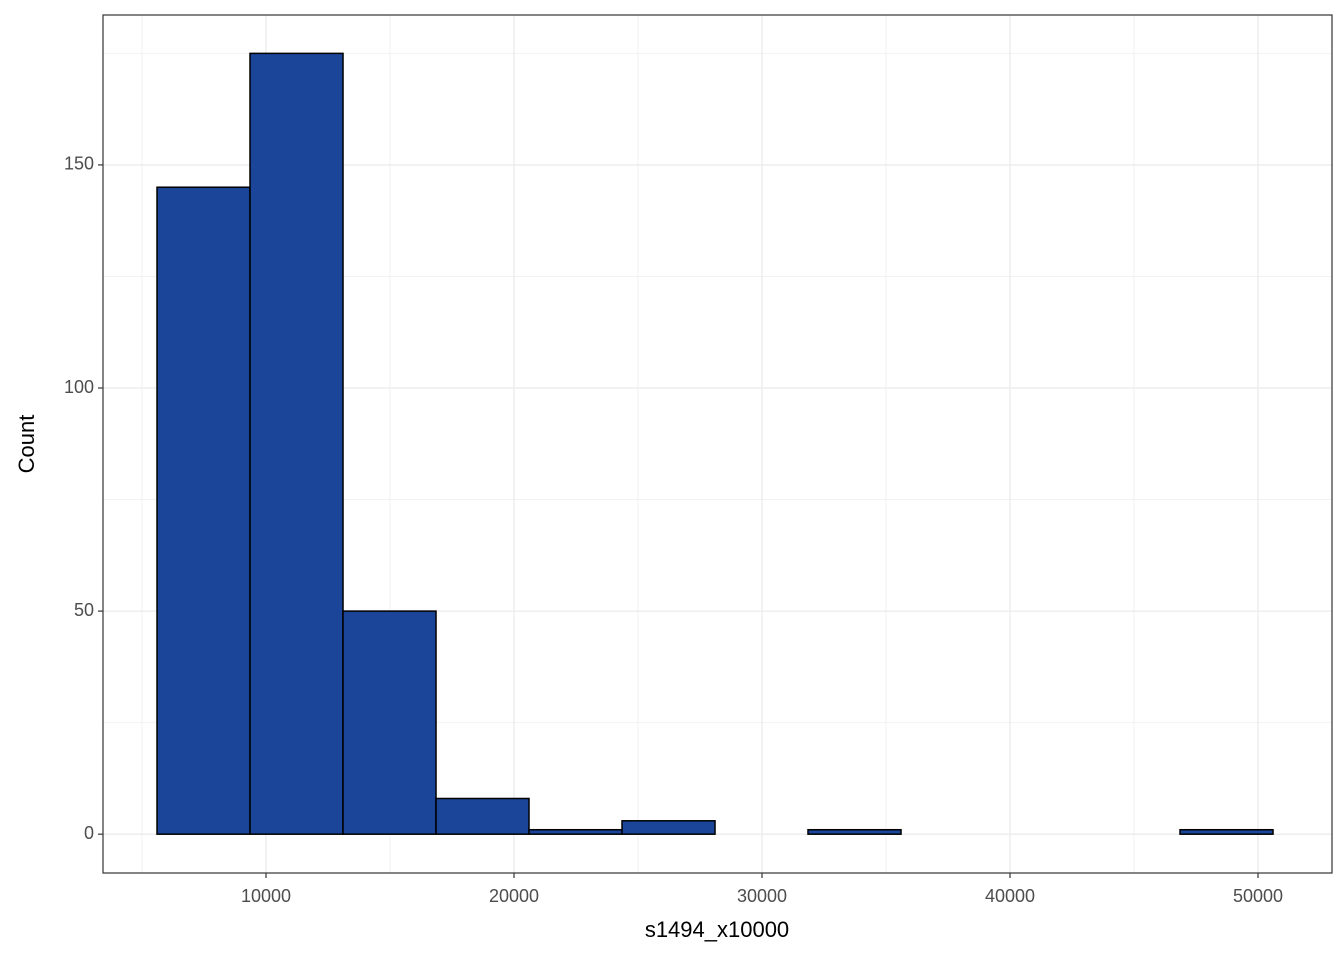  What do you see at coordinates (717, 929) in the screenshot?
I see `x-axis-title: s1494_x10000` at bounding box center [717, 929].